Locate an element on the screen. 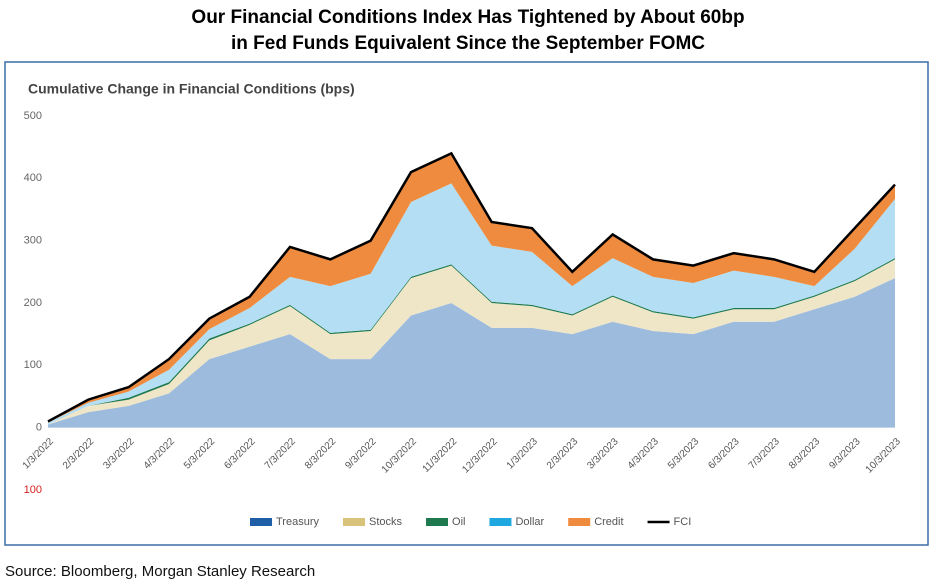 This screenshot has width=936, height=580. x-tick-label: 6/3/2022 is located at coordinates (240, 454).